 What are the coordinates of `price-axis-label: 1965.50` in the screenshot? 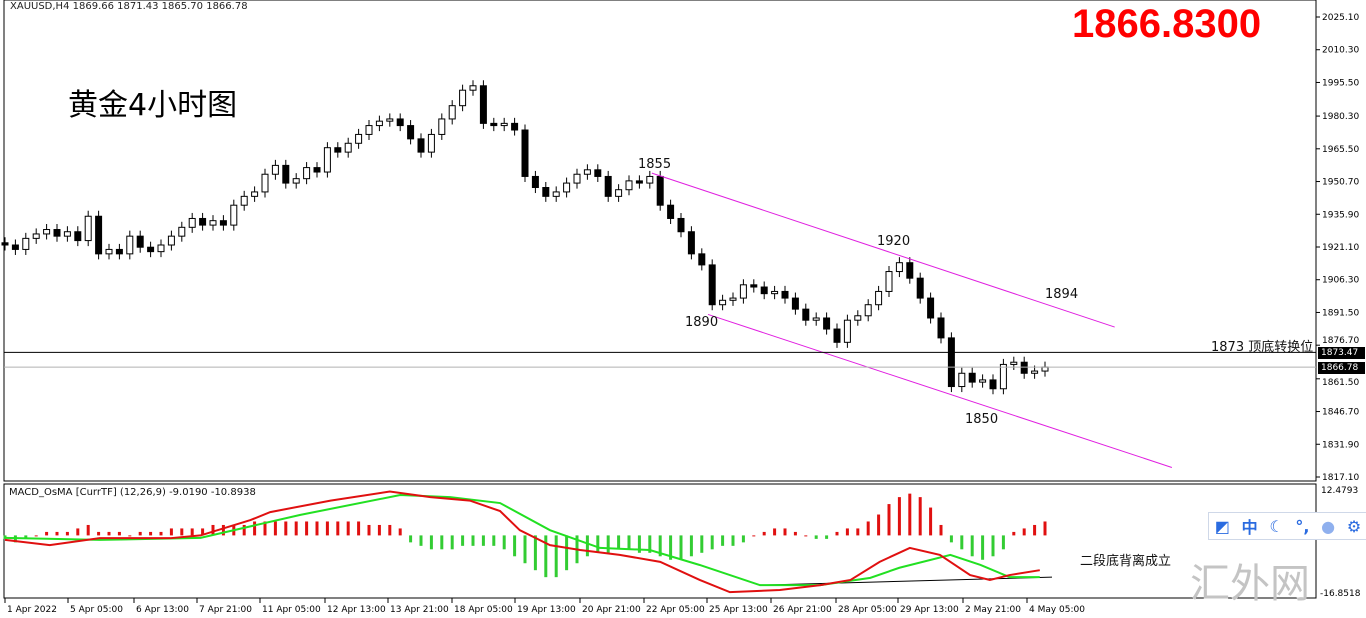 It's located at (1340, 150).